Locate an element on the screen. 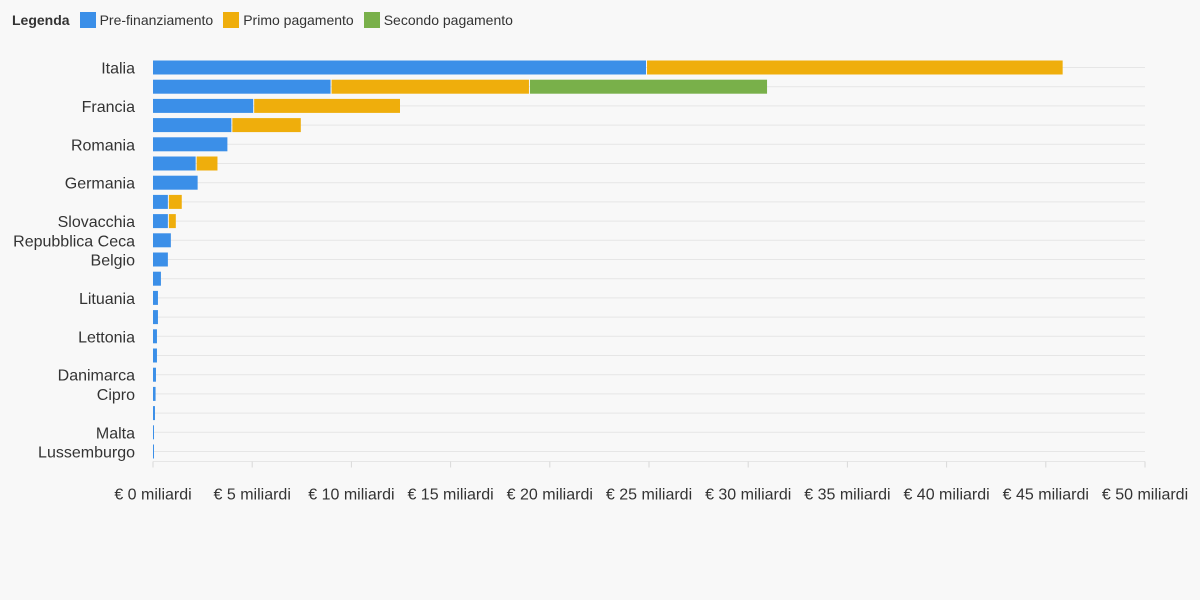 The width and height of the screenshot is (1200, 600). category-label: Danimarca is located at coordinates (96, 376).